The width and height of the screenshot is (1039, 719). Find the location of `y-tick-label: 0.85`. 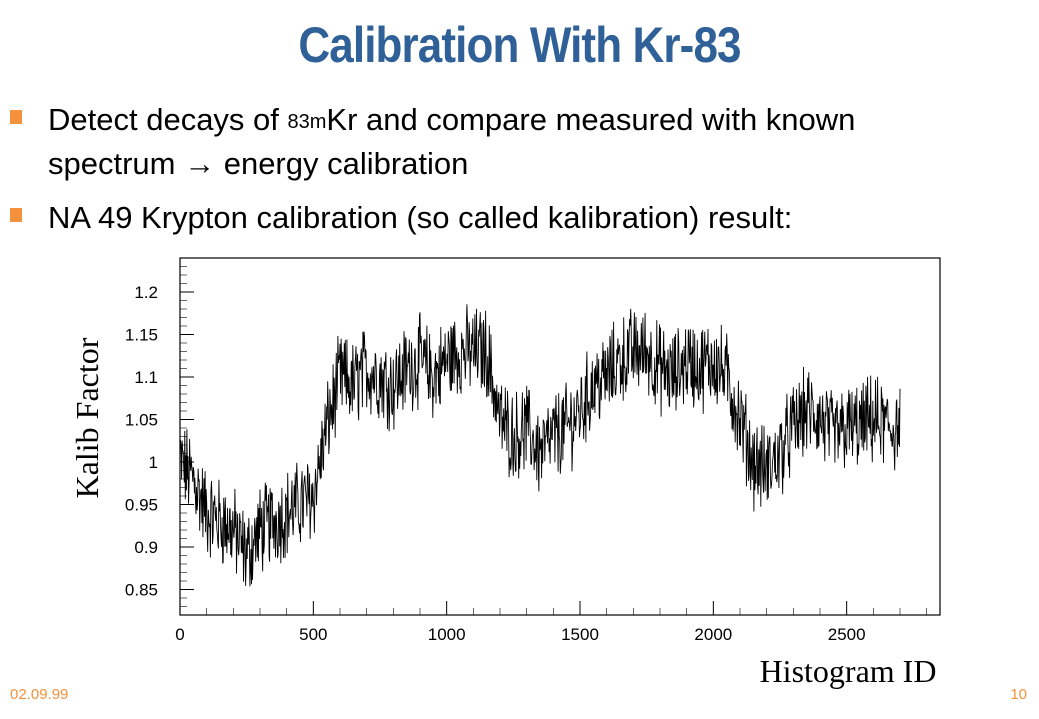

y-tick-label: 0.85 is located at coordinates (141, 590).